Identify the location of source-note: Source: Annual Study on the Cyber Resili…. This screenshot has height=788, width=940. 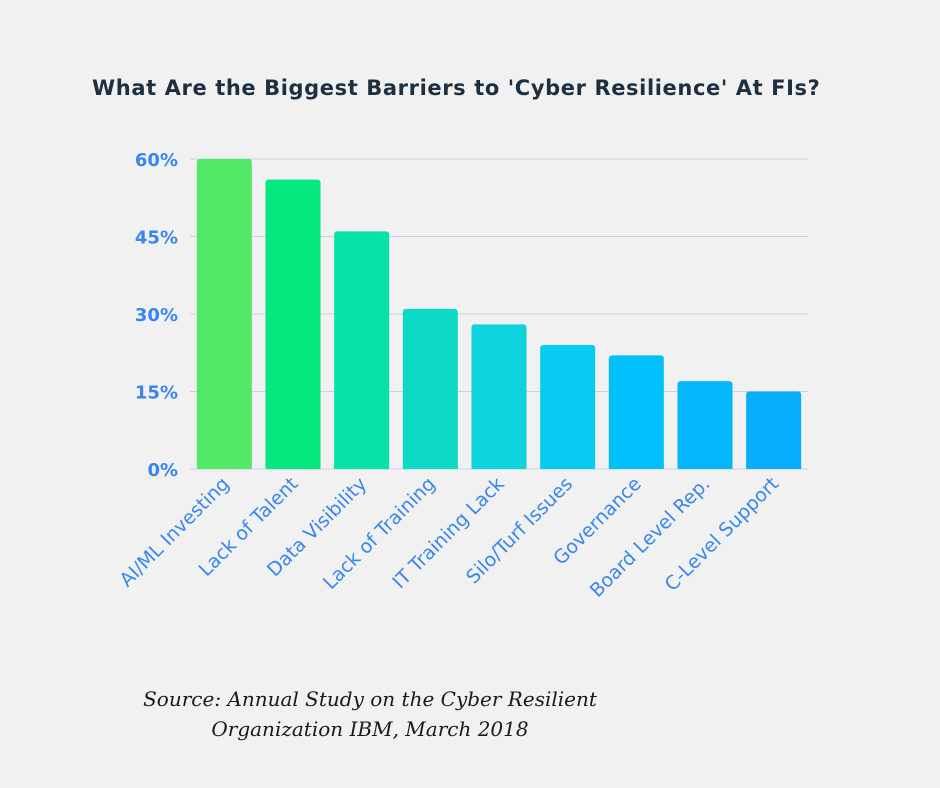
(370, 714).